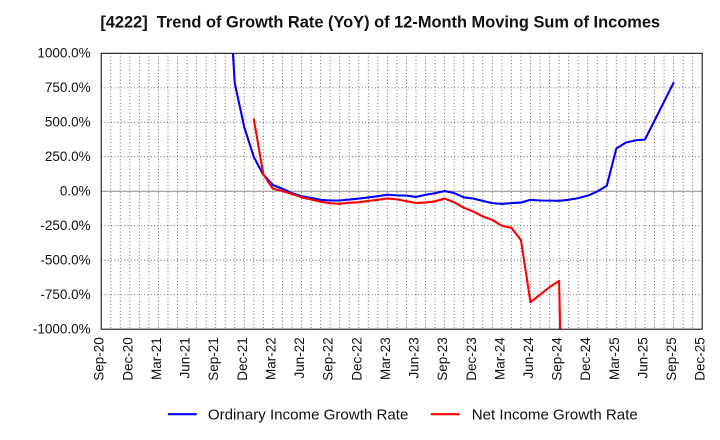  What do you see at coordinates (127, 359) in the screenshot?
I see `svg-text: Dec-20` at bounding box center [127, 359].